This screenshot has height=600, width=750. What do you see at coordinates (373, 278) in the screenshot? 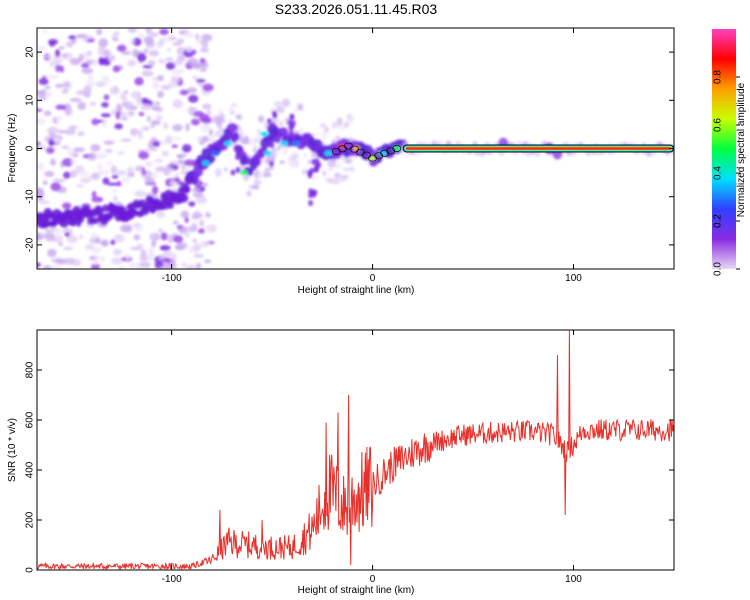
I see `spectrogram-xtick-label: 0` at bounding box center [373, 278].